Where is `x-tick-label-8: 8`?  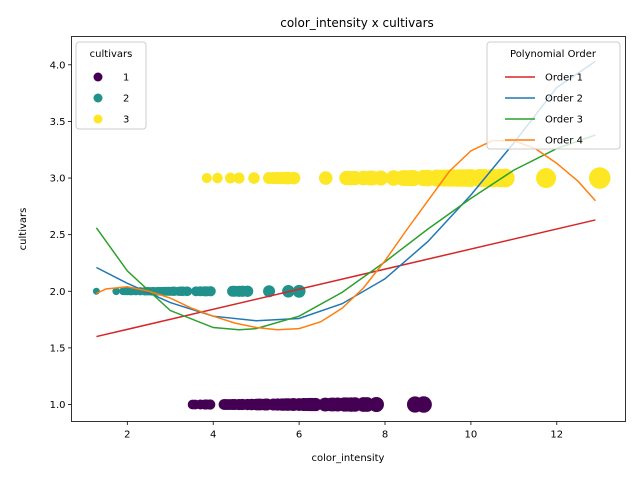 x-tick-label-8: 8 is located at coordinates (385, 435).